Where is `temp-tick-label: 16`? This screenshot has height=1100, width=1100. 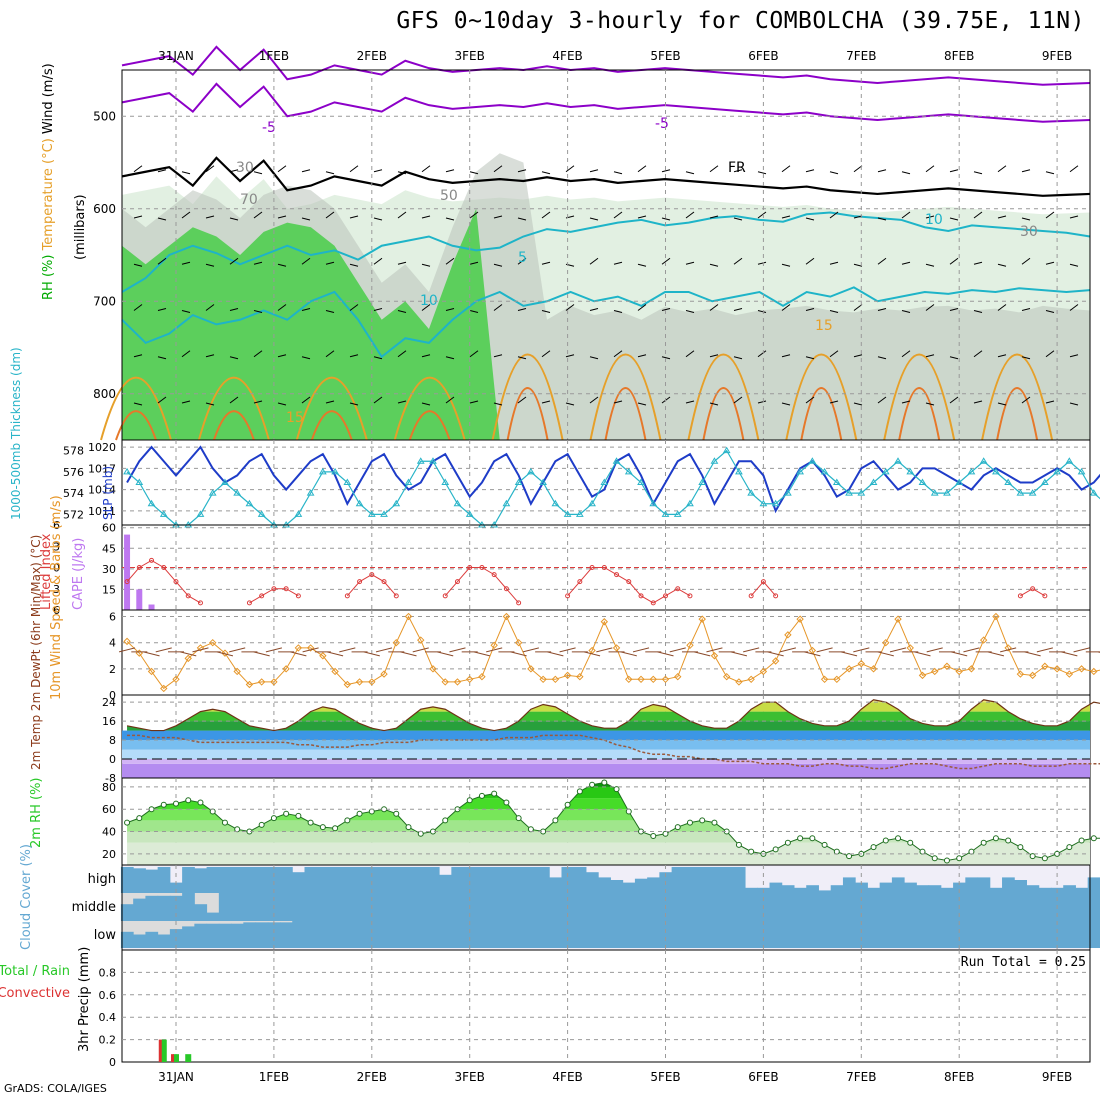 temp-tick-label: 16 is located at coordinates (109, 721).